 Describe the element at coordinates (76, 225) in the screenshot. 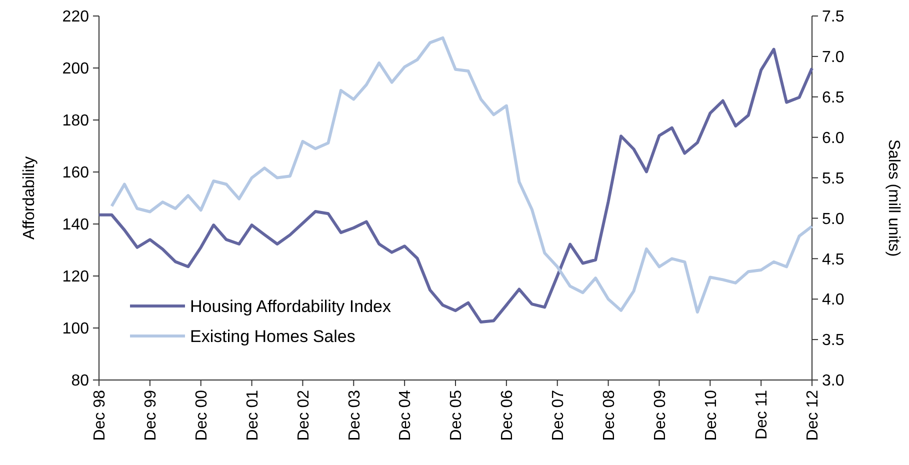

I see `y-tick-label: 140` at that location.